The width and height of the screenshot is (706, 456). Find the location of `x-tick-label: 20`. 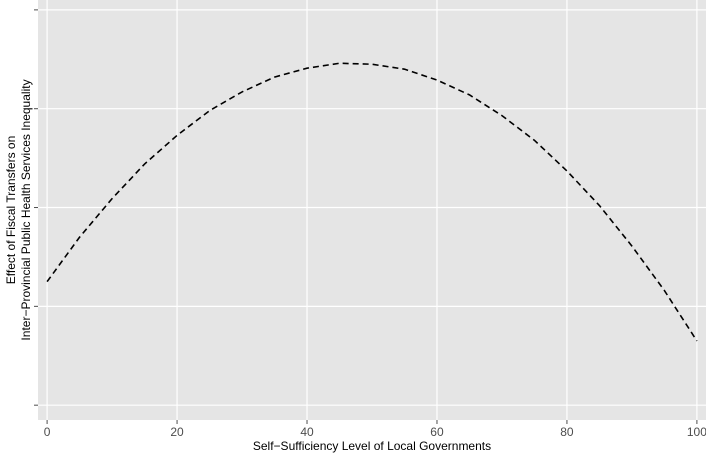

x-tick-label: 20 is located at coordinates (177, 432).